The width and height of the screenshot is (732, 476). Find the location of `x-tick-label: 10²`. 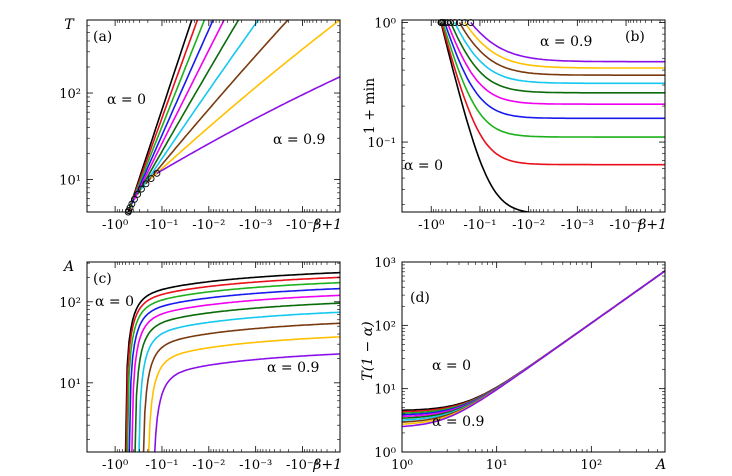

x-tick-label: 10² is located at coordinates (591, 465).